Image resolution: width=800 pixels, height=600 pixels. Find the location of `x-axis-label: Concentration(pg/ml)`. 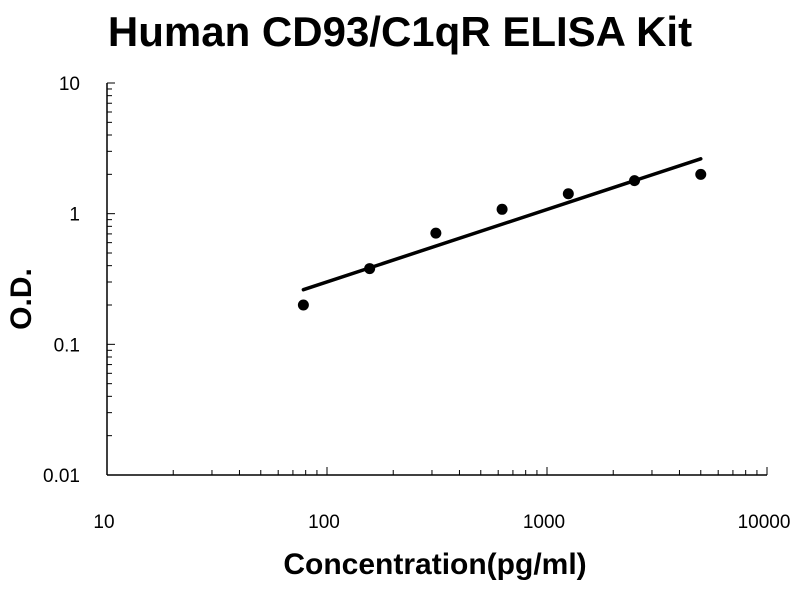

x-axis-label: Concentration(pg/ml) is located at coordinates (435, 564).